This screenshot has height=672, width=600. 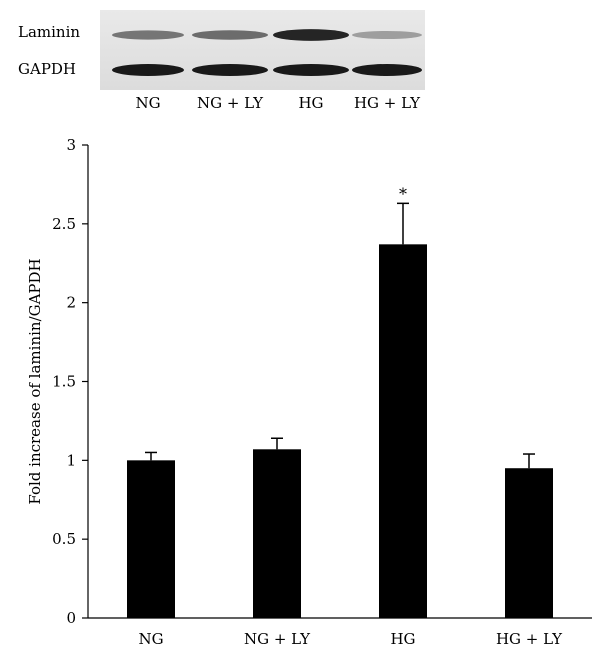 I want to click on x-tick-label: HG + LY, so click(x=529, y=639).